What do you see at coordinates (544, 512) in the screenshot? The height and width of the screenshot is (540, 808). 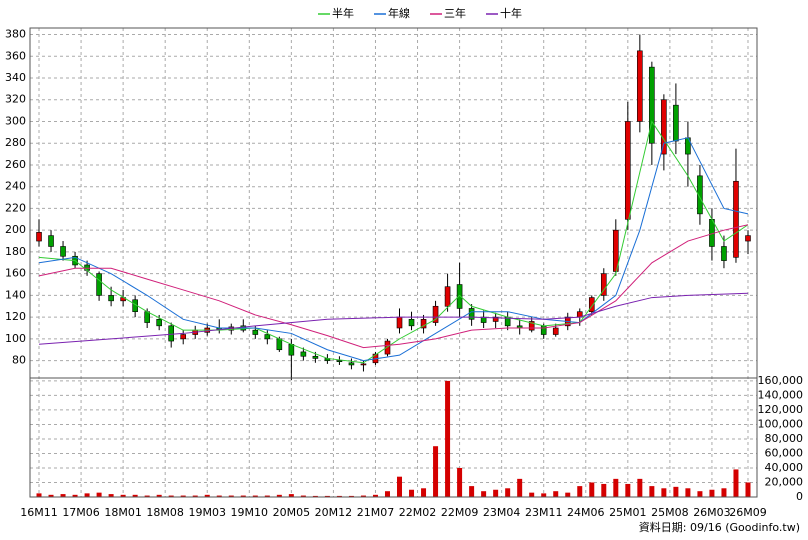 I see `x-tick-label: 23M11` at bounding box center [544, 512].